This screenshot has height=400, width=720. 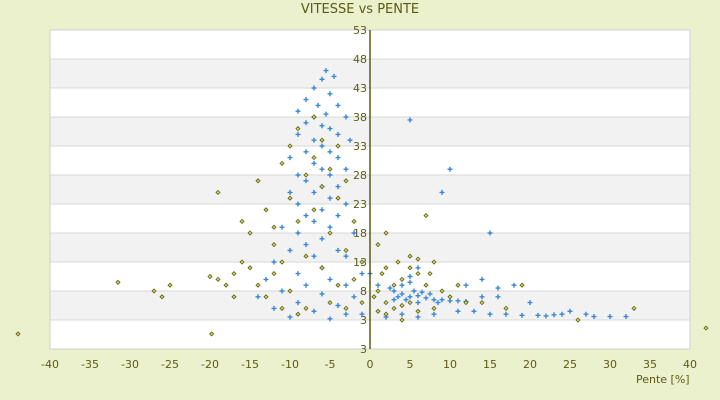 What do you see at coordinates (360, 204) in the screenshot?
I see `y-tick-label: 23` at bounding box center [360, 204].